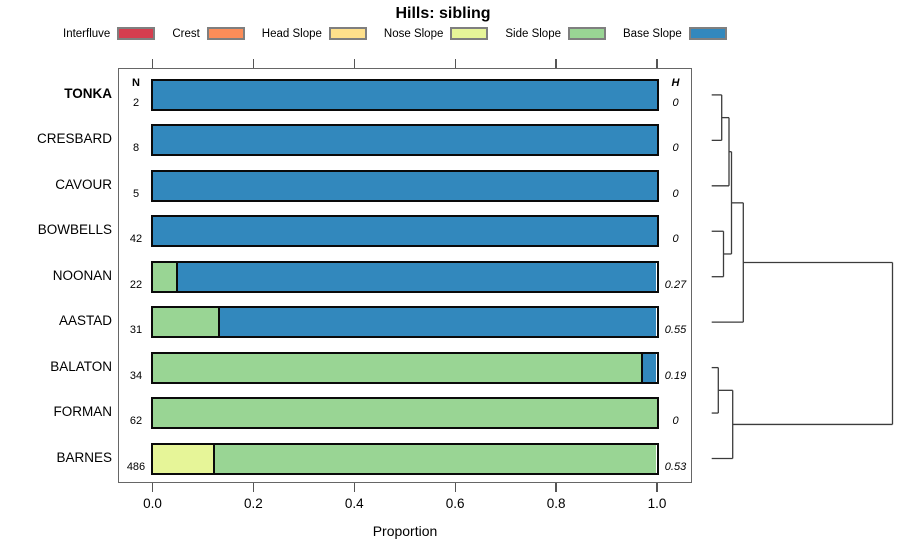 This screenshot has height=560, width=900. Describe the element at coordinates (533, 33) in the screenshot. I see `legend-label: Side Slope` at that location.